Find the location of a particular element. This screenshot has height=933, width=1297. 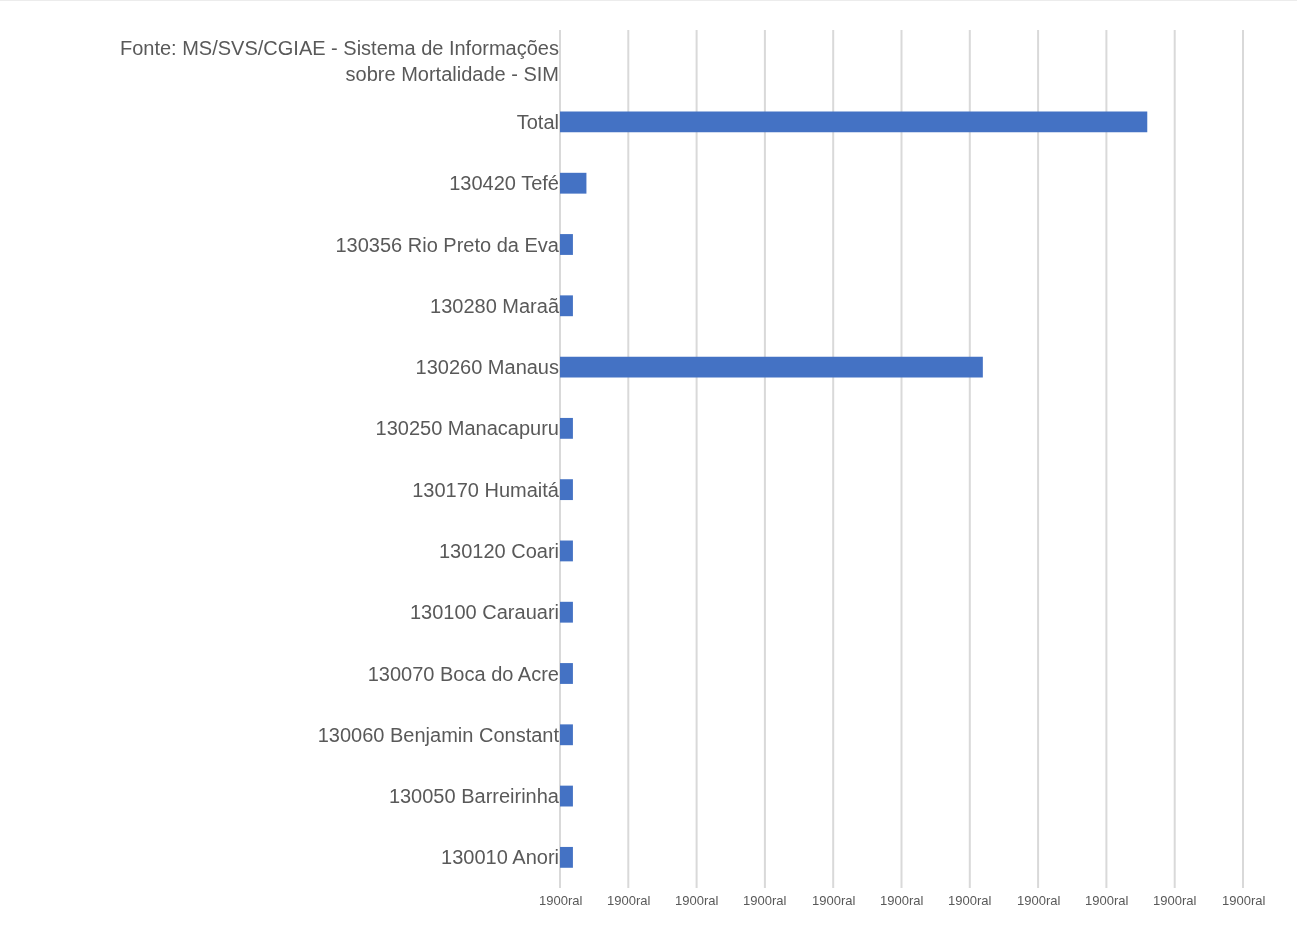

y-tick-label: 130070 Boca do Acre is located at coordinates (463, 673).